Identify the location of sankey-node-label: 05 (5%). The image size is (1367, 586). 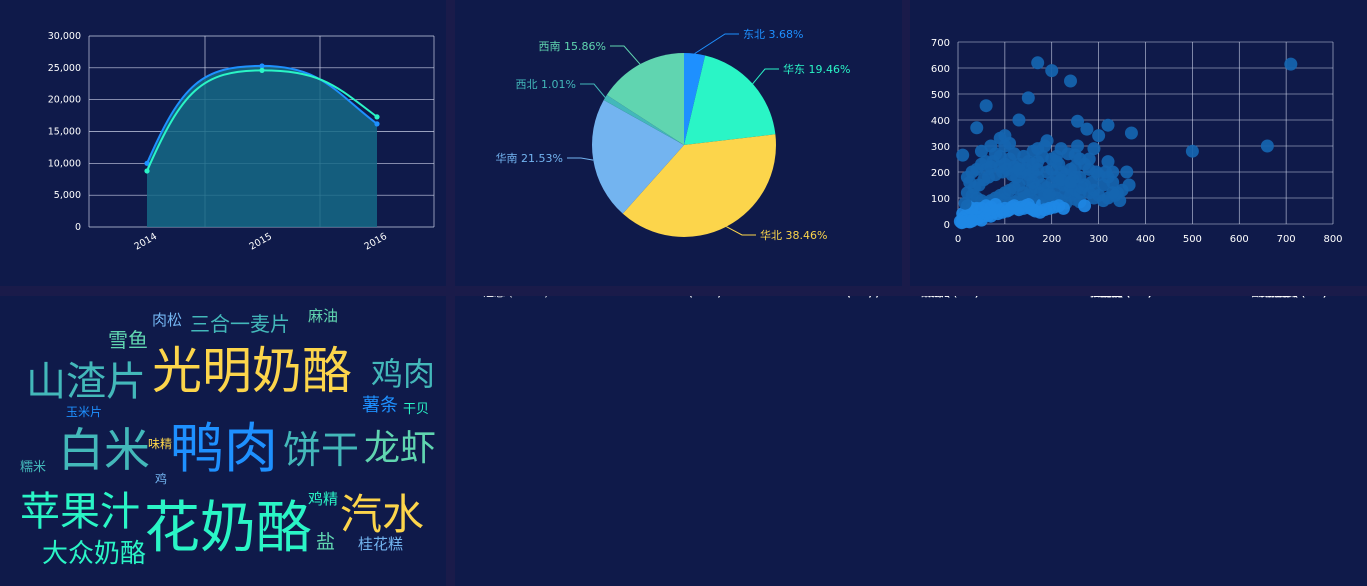
(851, 297).